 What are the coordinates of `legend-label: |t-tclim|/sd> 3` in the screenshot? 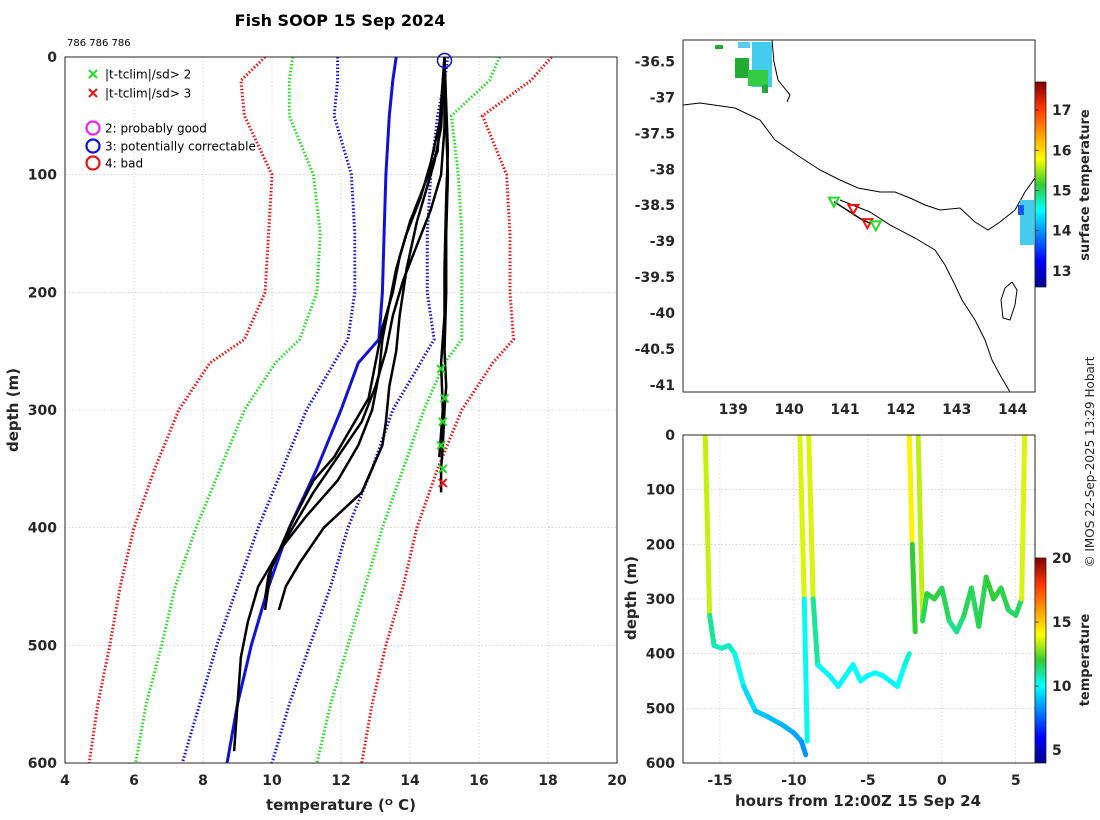 It's located at (148, 94).